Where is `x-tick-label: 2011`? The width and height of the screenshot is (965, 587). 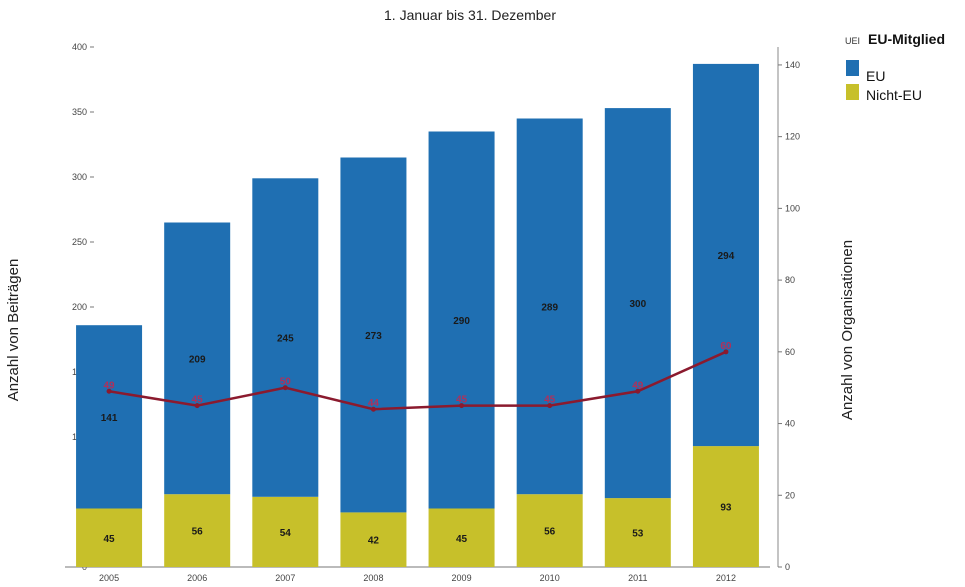 x-tick-label: 2011 is located at coordinates (637, 578).